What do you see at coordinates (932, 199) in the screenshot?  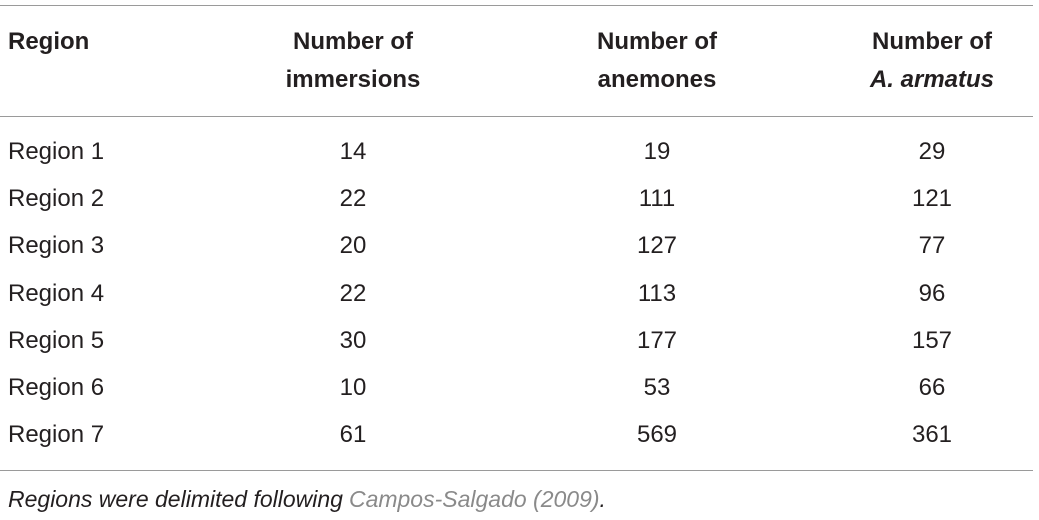 I see `cell: 121` at bounding box center [932, 199].